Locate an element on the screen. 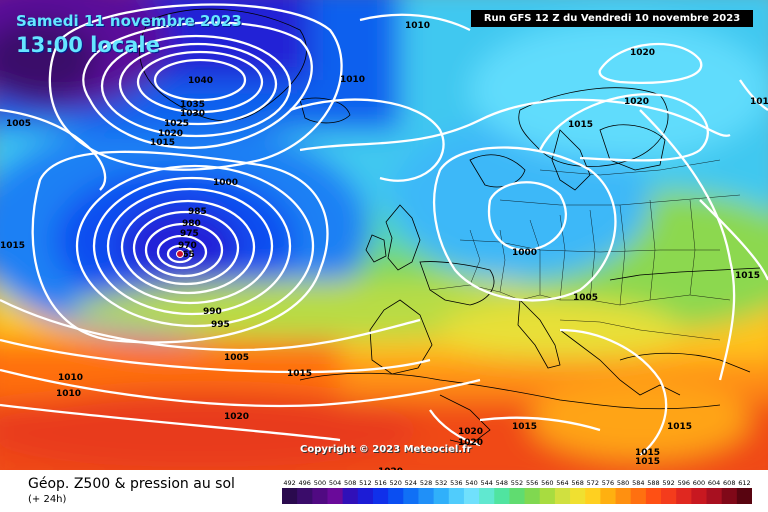 This screenshot has height=512, width=768. color-scale-tick-label: 512 is located at coordinates (365, 483).